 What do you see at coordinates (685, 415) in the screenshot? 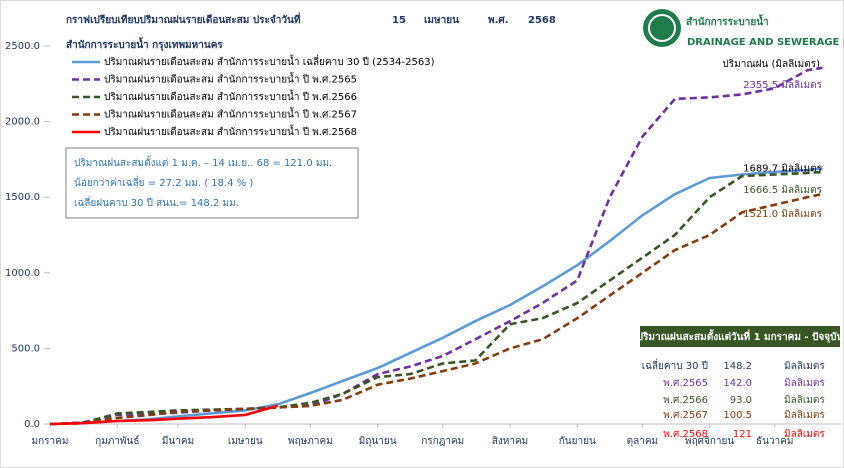
I see `summary-label: พ.ศ.2567` at bounding box center [685, 415].